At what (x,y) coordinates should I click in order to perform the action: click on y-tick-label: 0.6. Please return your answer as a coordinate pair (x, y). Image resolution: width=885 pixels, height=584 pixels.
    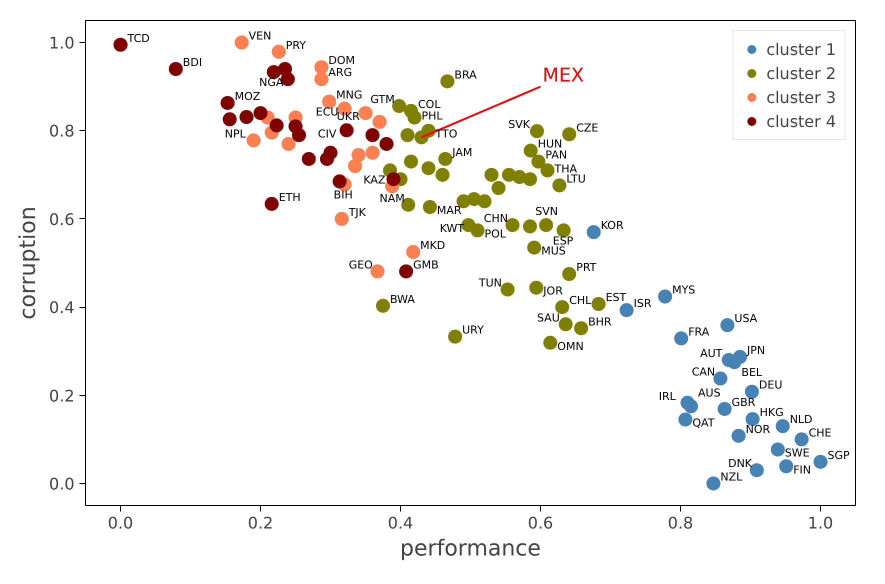
    Looking at the image, I should click on (62, 219).